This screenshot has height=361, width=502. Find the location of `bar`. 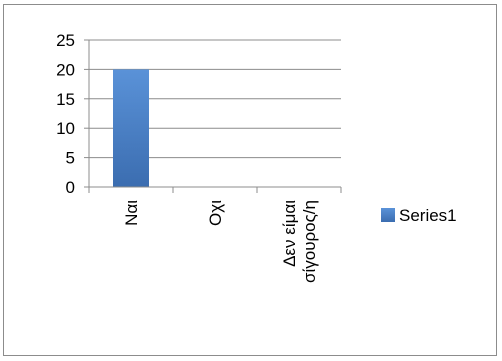

bar is located at coordinates (131, 128).